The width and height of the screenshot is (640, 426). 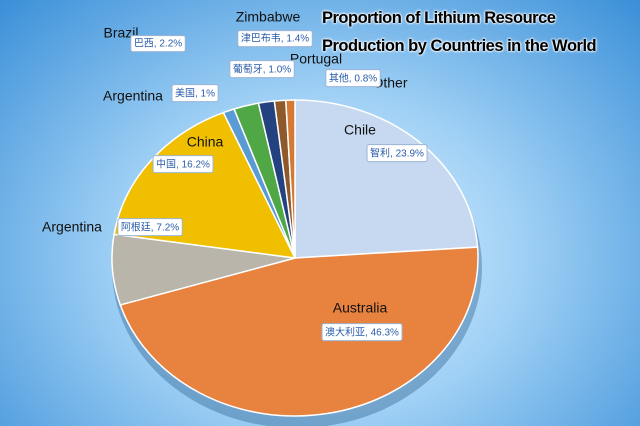 I want to click on slice-name: China, so click(x=205, y=142).